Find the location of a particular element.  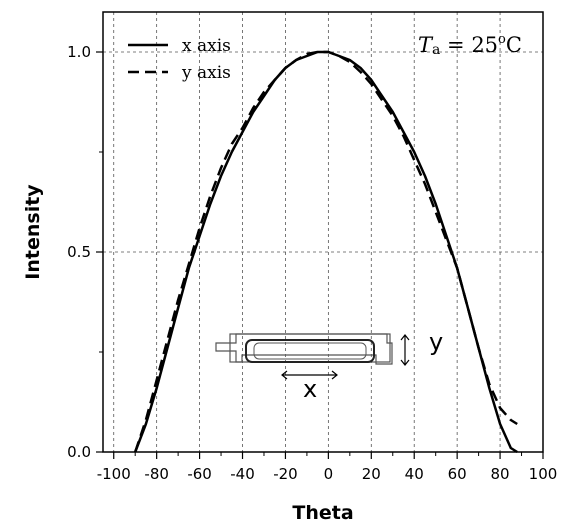

inset-chip-body is located at coordinates (310, 351).